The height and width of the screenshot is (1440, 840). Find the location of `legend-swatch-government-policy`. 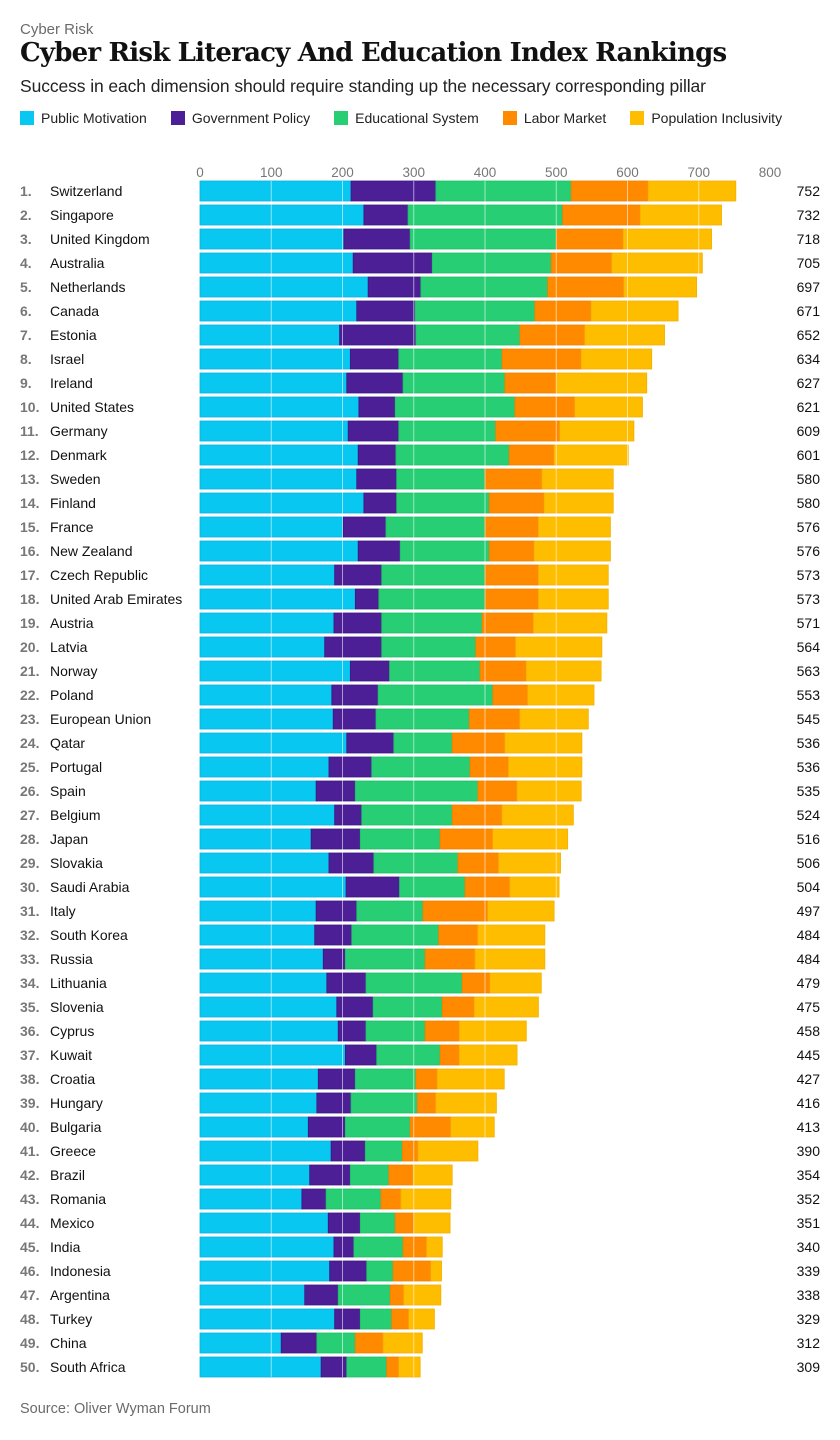

legend-swatch-government-policy is located at coordinates (177, 118).